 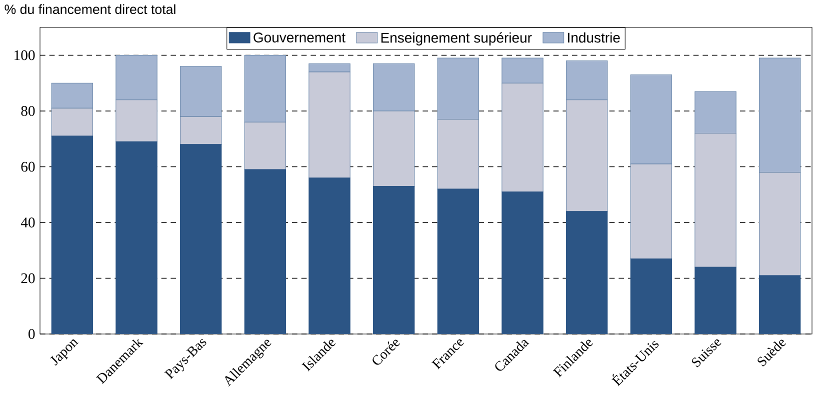 I want to click on y-tick-label: 100, so click(x=24, y=55).